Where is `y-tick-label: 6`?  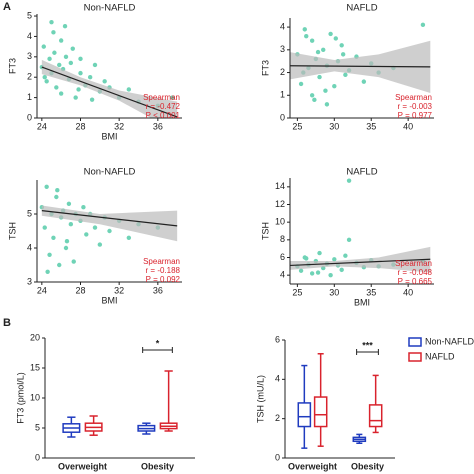
y-tick-label: 6 is located at coordinates (277, 339).